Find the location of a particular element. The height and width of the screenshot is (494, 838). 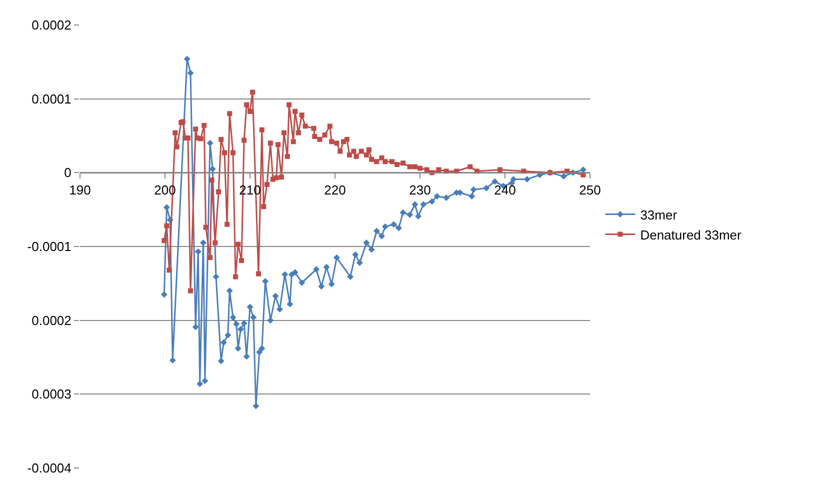

x-tick-label: 220 is located at coordinates (335, 190).